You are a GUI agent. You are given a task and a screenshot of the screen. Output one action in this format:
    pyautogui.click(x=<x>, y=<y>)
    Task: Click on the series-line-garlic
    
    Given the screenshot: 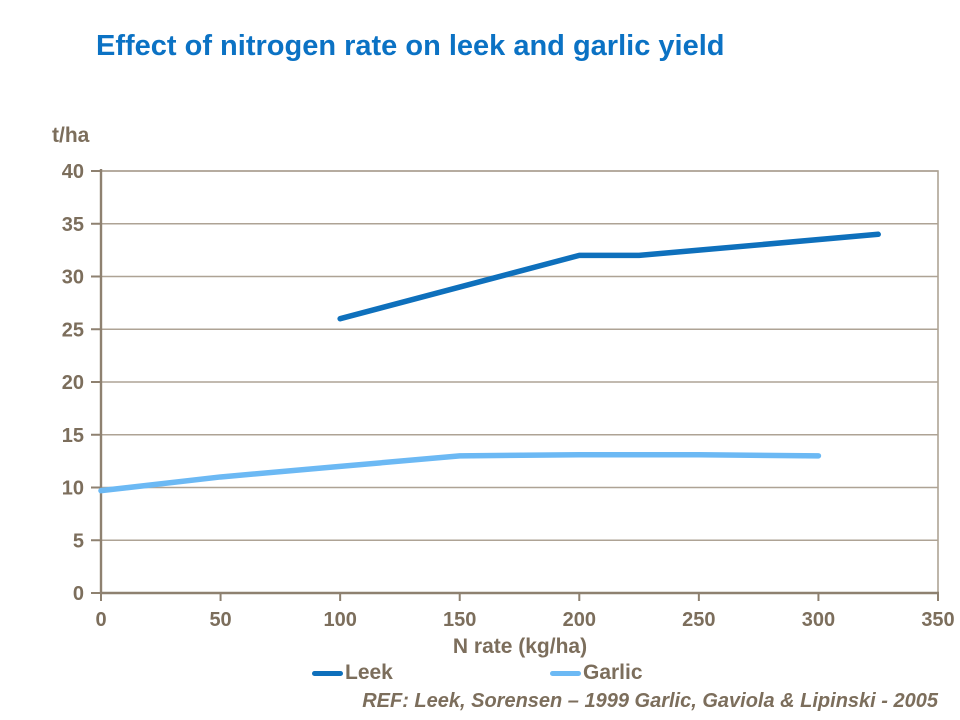 What is the action you would take?
    pyautogui.click(x=460, y=473)
    